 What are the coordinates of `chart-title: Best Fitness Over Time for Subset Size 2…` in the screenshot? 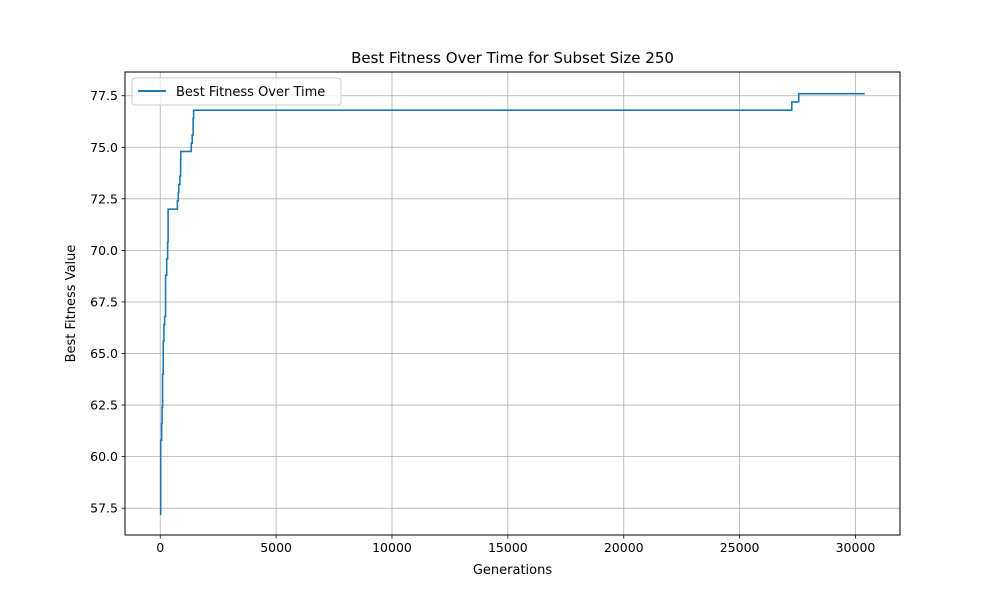 It's located at (512, 58).